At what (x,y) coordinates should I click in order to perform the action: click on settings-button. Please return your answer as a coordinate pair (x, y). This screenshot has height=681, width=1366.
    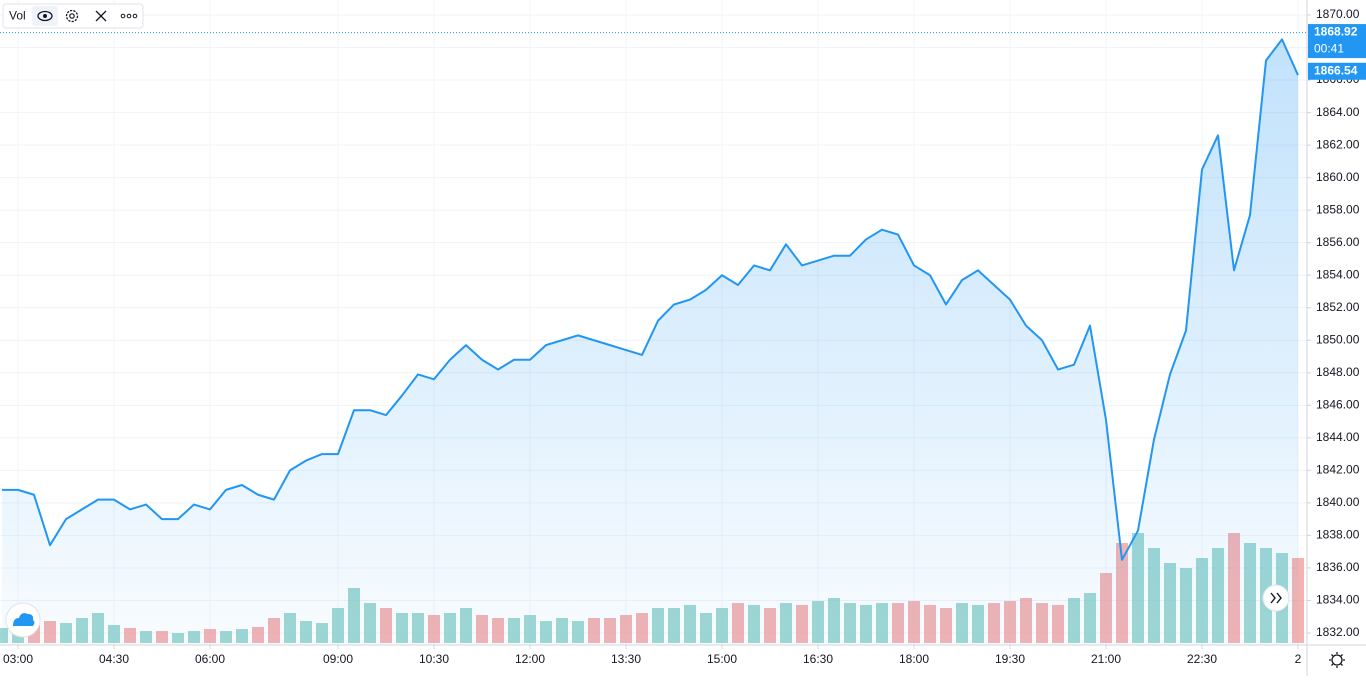
    Looking at the image, I should click on (72, 16).